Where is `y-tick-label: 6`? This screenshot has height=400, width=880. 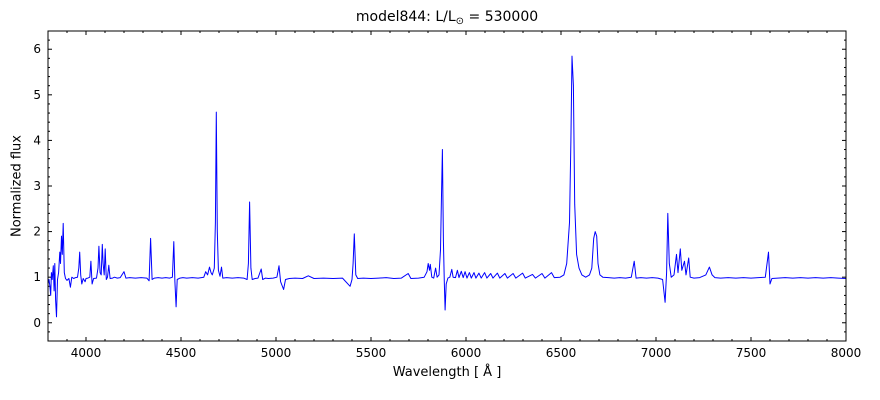 y-tick-label: 6 is located at coordinates (37, 49).